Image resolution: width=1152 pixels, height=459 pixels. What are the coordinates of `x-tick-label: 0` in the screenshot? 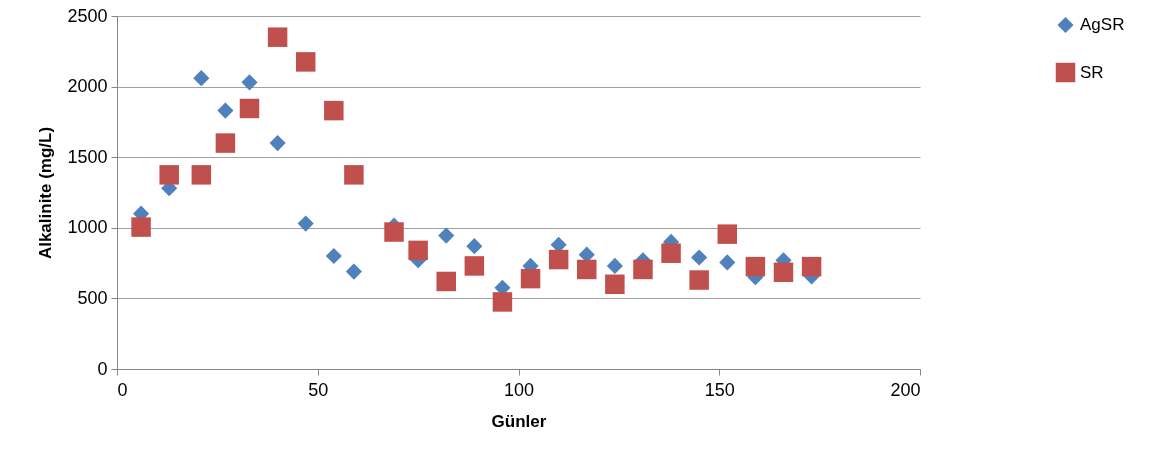 It's located at (122, 389).